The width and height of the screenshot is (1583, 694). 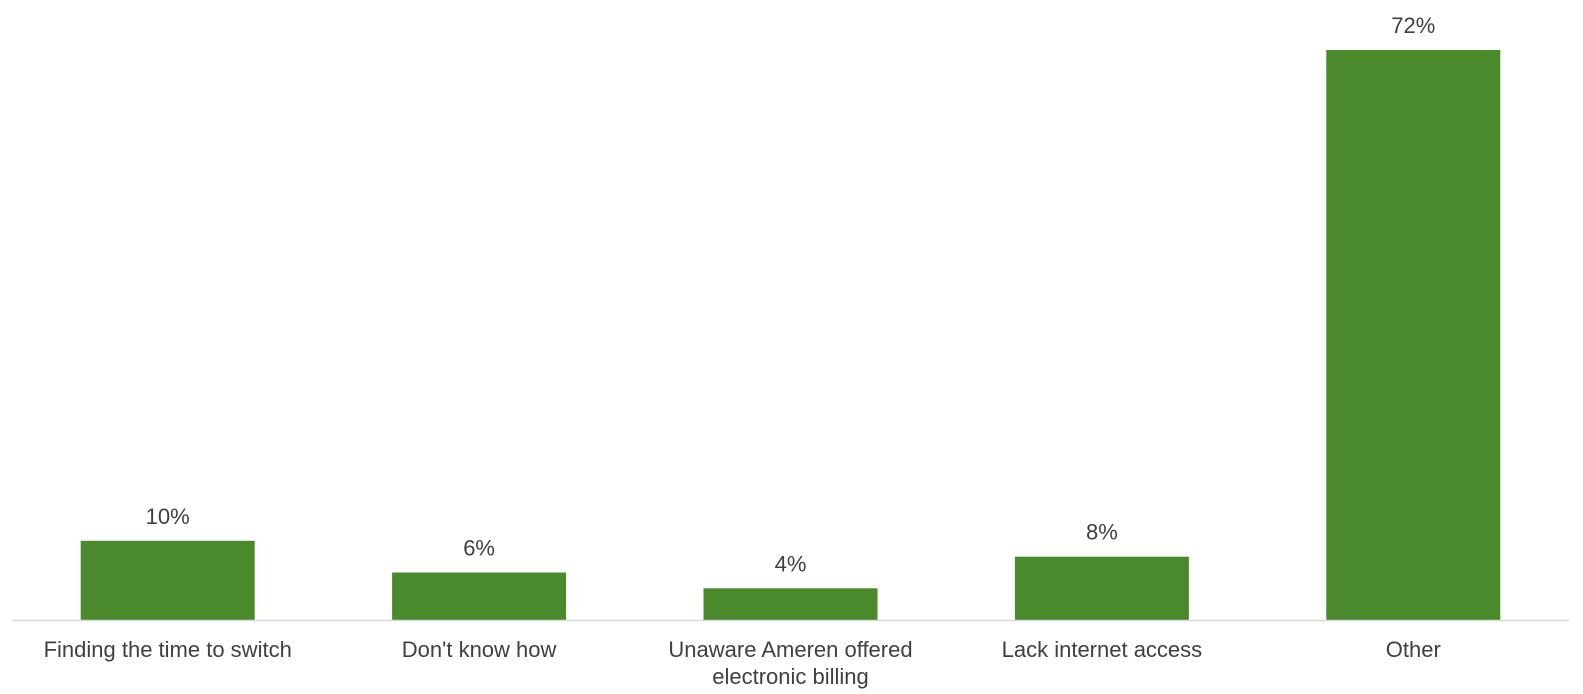 What do you see at coordinates (790, 663) in the screenshot?
I see `category-label: Unaware Ameren offered electronic billing` at bounding box center [790, 663].